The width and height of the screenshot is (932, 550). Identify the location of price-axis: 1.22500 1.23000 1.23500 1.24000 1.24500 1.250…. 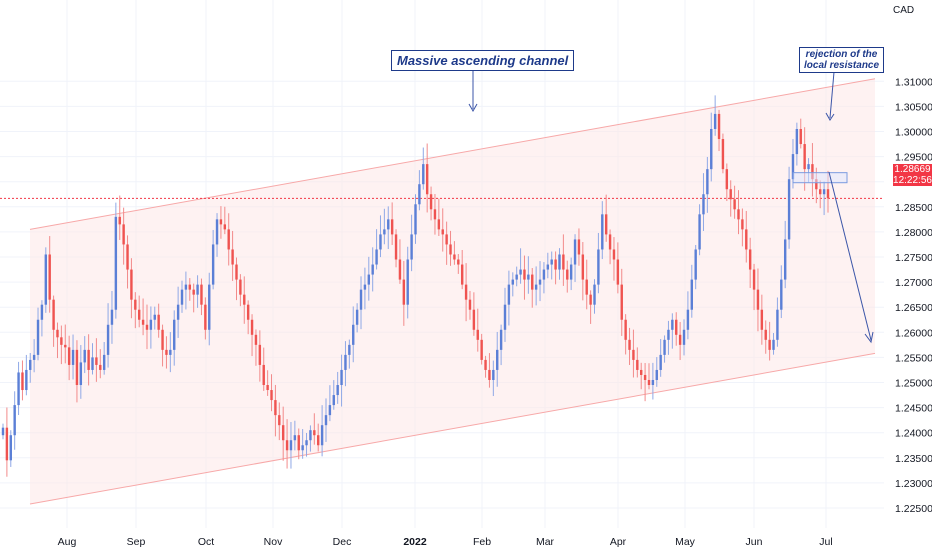
(913, 295).